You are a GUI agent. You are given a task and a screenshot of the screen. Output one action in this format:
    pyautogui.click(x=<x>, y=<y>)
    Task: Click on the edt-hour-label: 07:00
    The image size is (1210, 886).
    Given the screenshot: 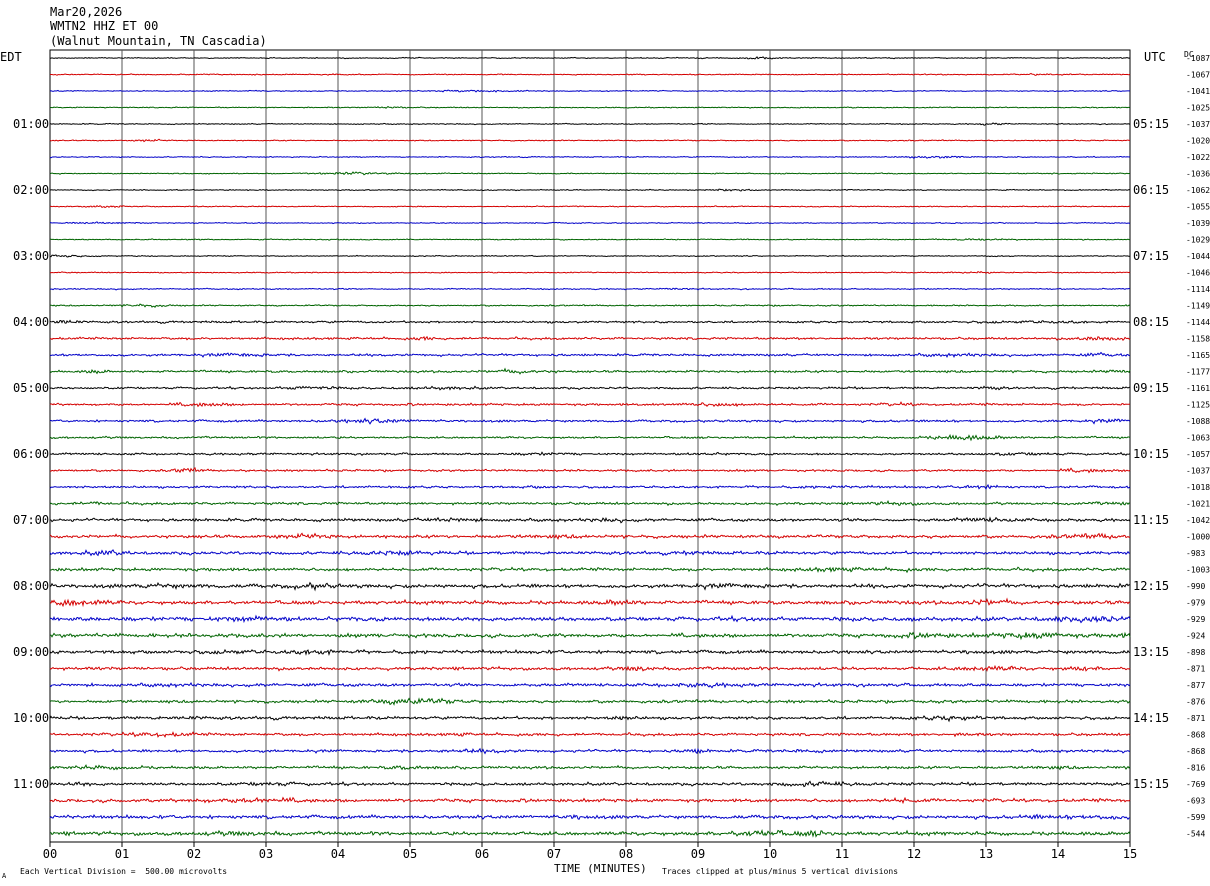 What is the action you would take?
    pyautogui.click(x=31, y=520)
    